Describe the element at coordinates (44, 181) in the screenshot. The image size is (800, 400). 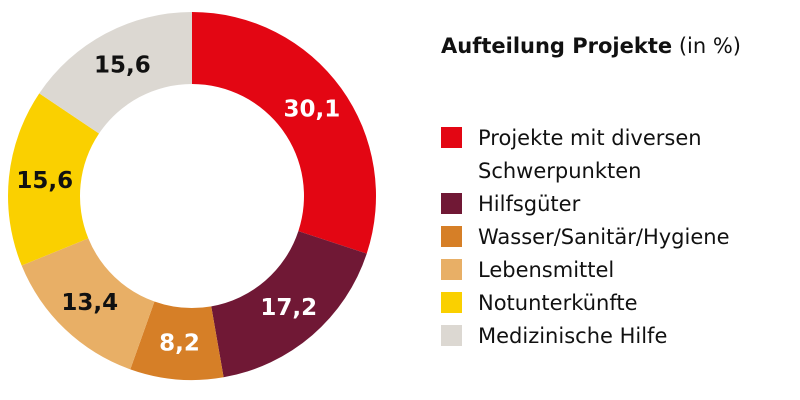
I see `value-label-shelter: 15,6` at that location.